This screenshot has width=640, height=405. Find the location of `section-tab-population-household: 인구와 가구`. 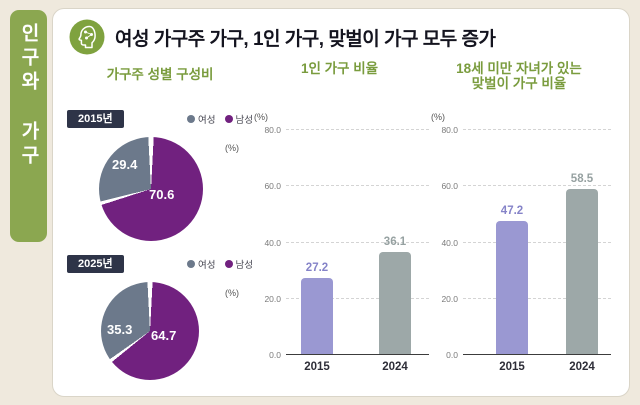

section-tab-population-household: 인구와 가구 is located at coordinates (28, 126).